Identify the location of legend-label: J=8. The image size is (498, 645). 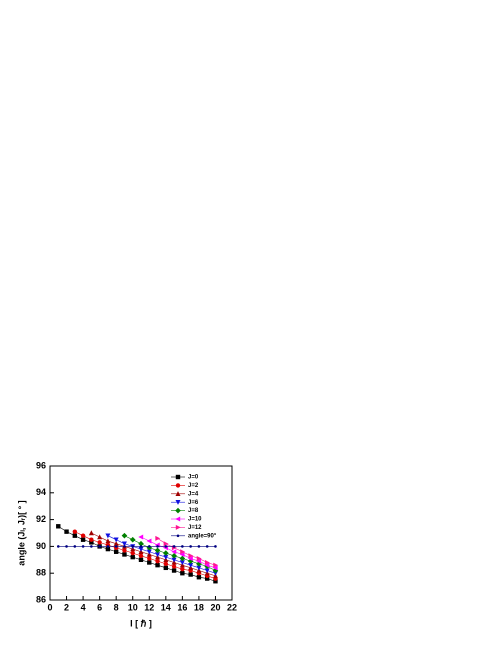
(193, 511).